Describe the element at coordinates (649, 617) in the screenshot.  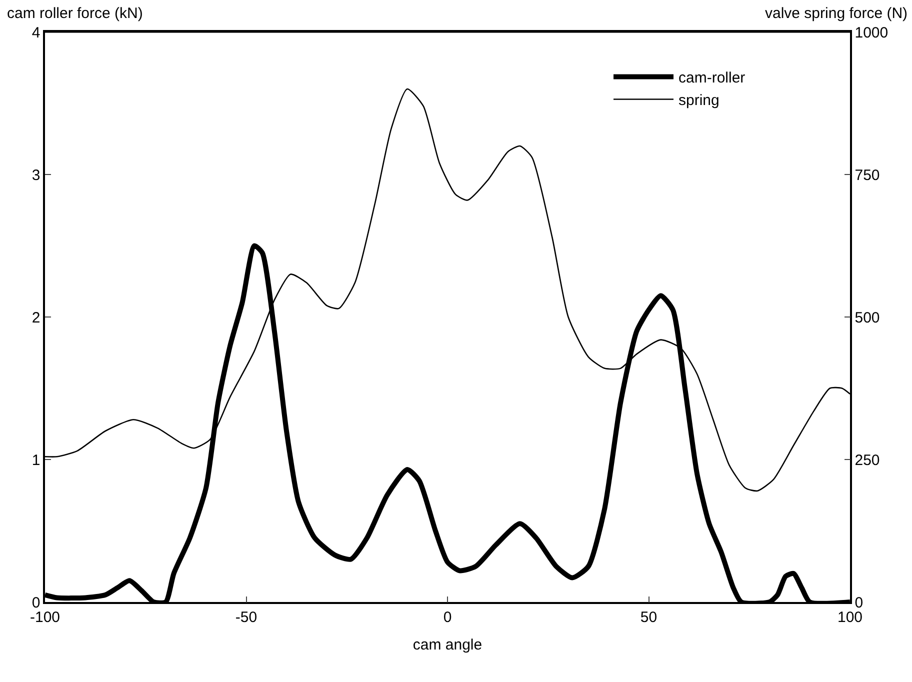
I see `x-tick-label: 50` at that location.